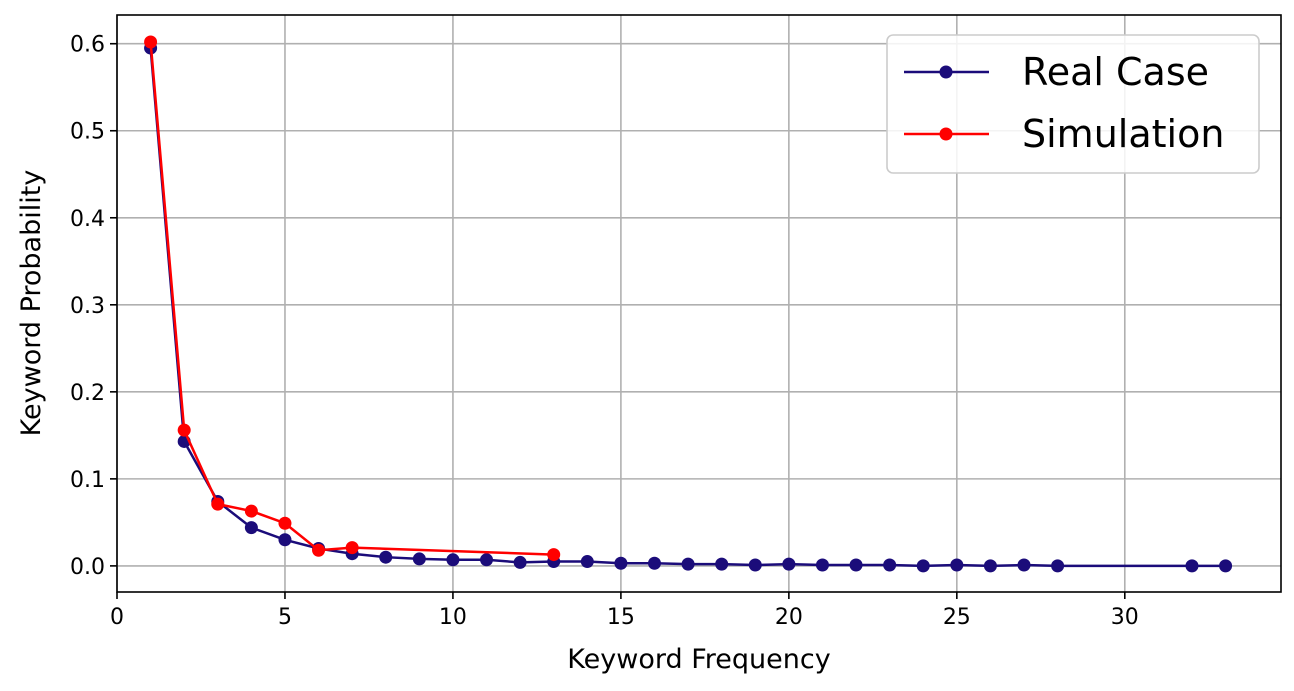 This screenshot has height=691, width=1294. What do you see at coordinates (31, 303) in the screenshot?
I see `y-axis-label: Keyword Probability` at bounding box center [31, 303].